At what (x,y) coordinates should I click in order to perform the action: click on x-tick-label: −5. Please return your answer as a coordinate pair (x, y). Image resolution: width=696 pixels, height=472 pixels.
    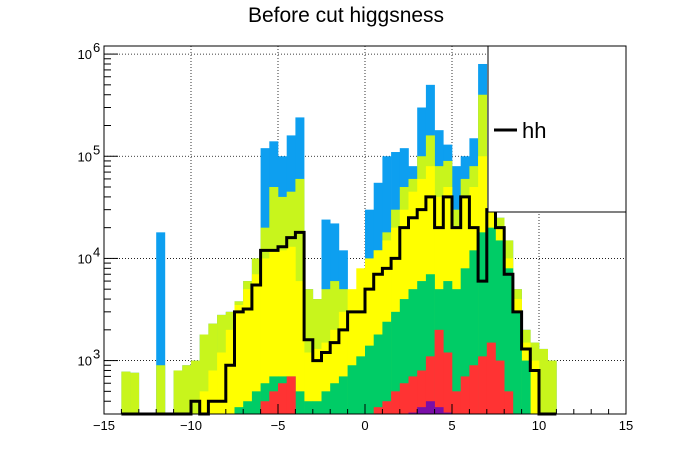
    Looking at the image, I should click on (278, 425).